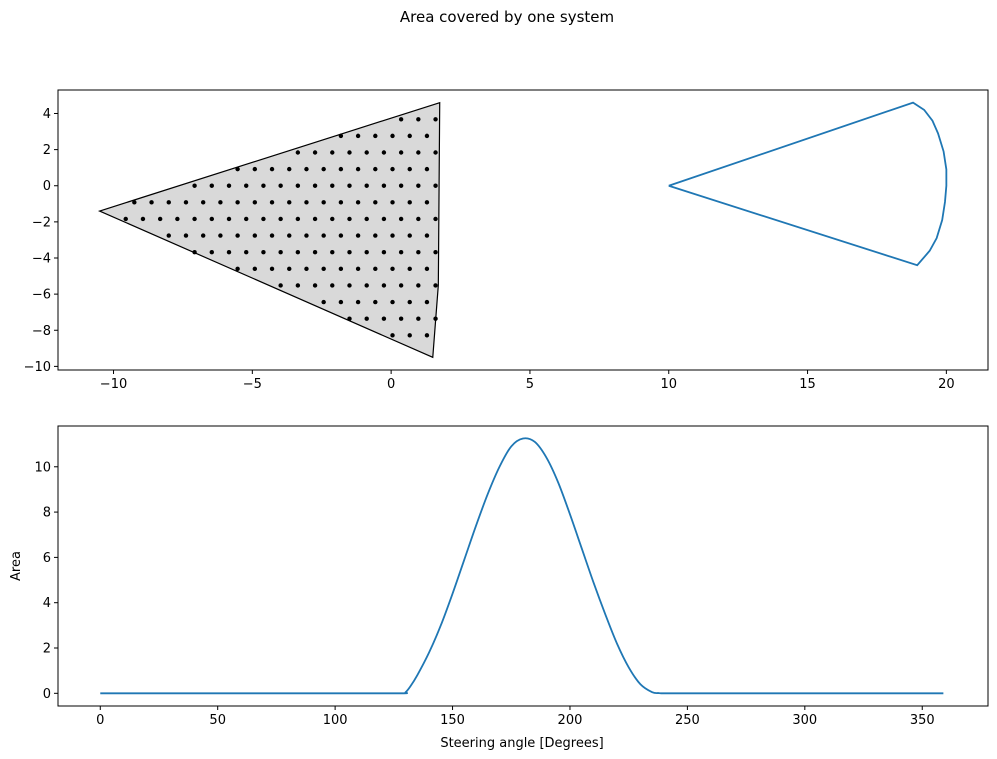 The width and height of the screenshot is (997, 759). I want to click on bottom-y-tick-label: 6, so click(47, 558).